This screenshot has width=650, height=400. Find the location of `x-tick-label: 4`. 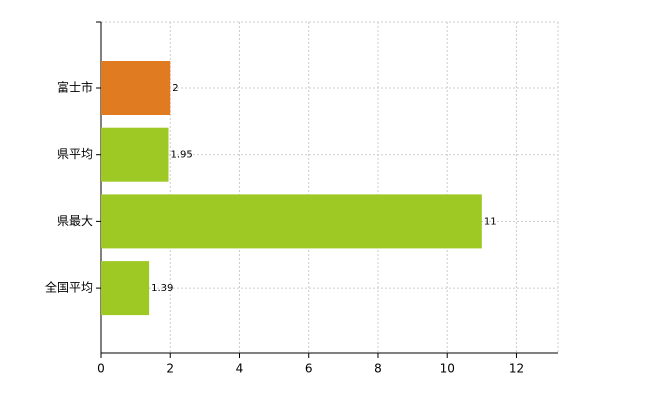

x-tick-label: 4 is located at coordinates (240, 369).